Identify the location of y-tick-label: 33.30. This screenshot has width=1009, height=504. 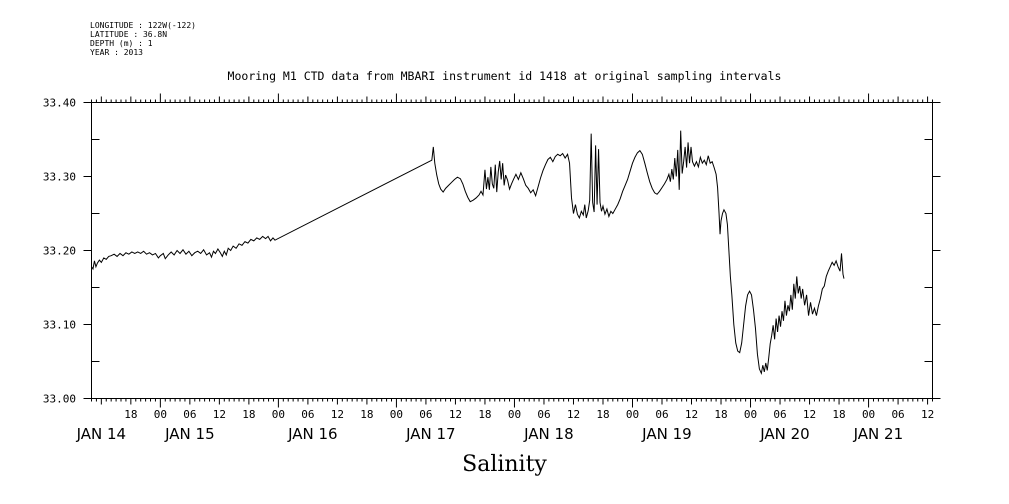
(59, 177).